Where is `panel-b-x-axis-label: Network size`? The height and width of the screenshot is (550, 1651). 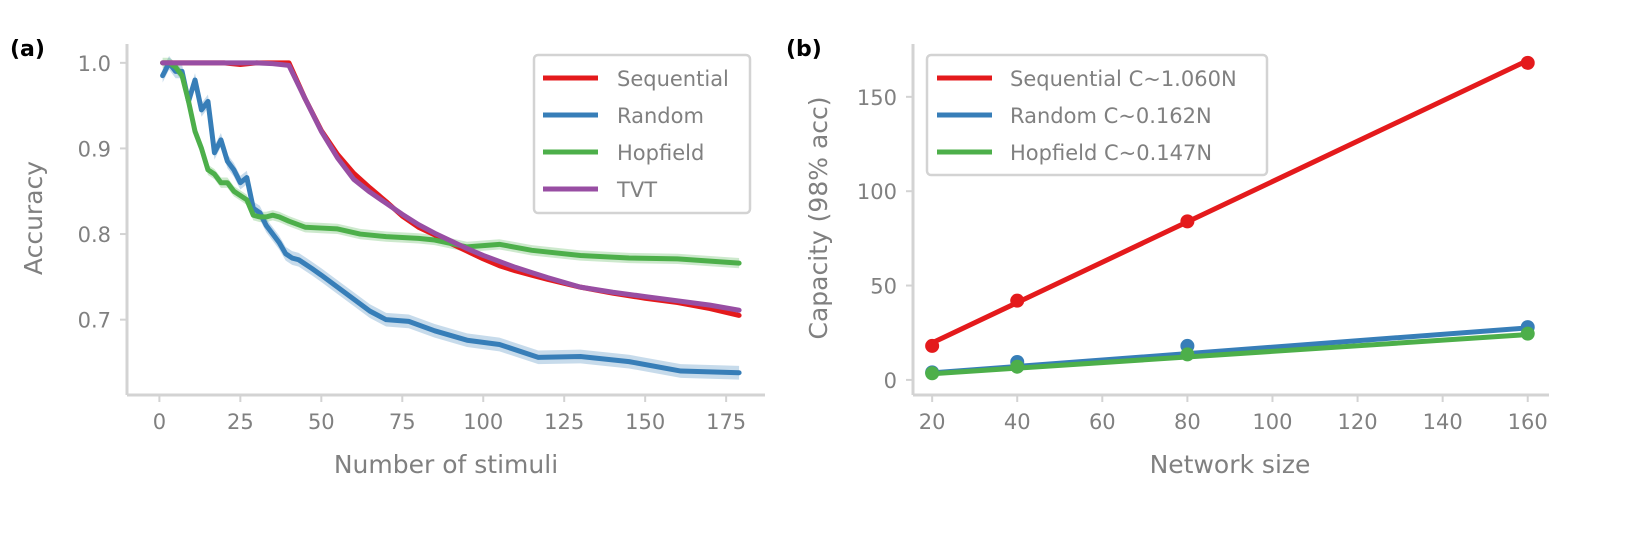 panel-b-x-axis-label: Network size is located at coordinates (1230, 464).